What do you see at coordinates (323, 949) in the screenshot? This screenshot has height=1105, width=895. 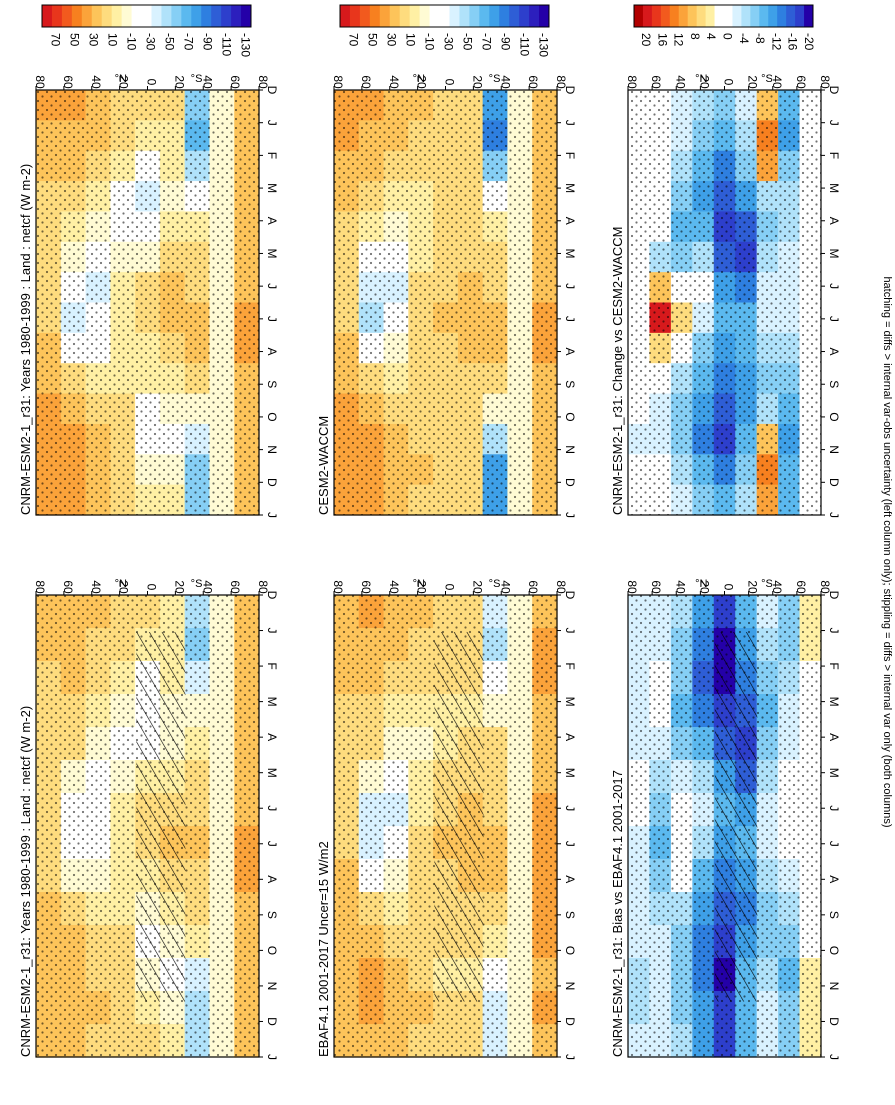 I see `panel-title: EBAF4.1 2001-2017 Uncer=15 W/m2` at bounding box center [323, 949].